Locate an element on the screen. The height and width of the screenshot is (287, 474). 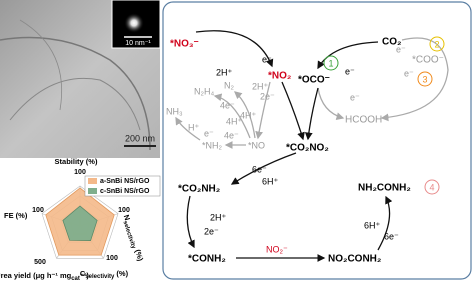
axis-label-text: Stability (%) is located at coordinates (76, 161).